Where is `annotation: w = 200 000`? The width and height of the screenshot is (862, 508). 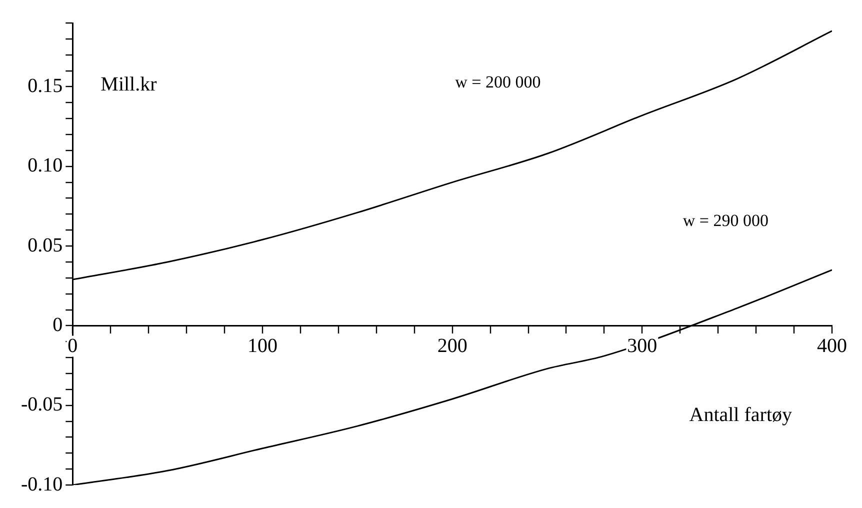
annotation: w = 200 000 is located at coordinates (498, 82).